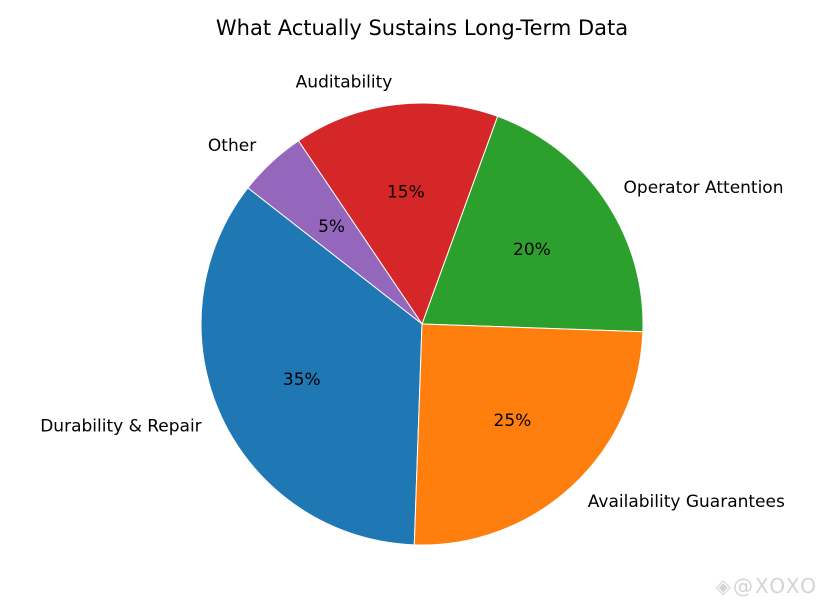 This screenshot has height=604, width=828. What do you see at coordinates (344, 83) in the screenshot?
I see `slice-label-auditability: Auditability` at bounding box center [344, 83].